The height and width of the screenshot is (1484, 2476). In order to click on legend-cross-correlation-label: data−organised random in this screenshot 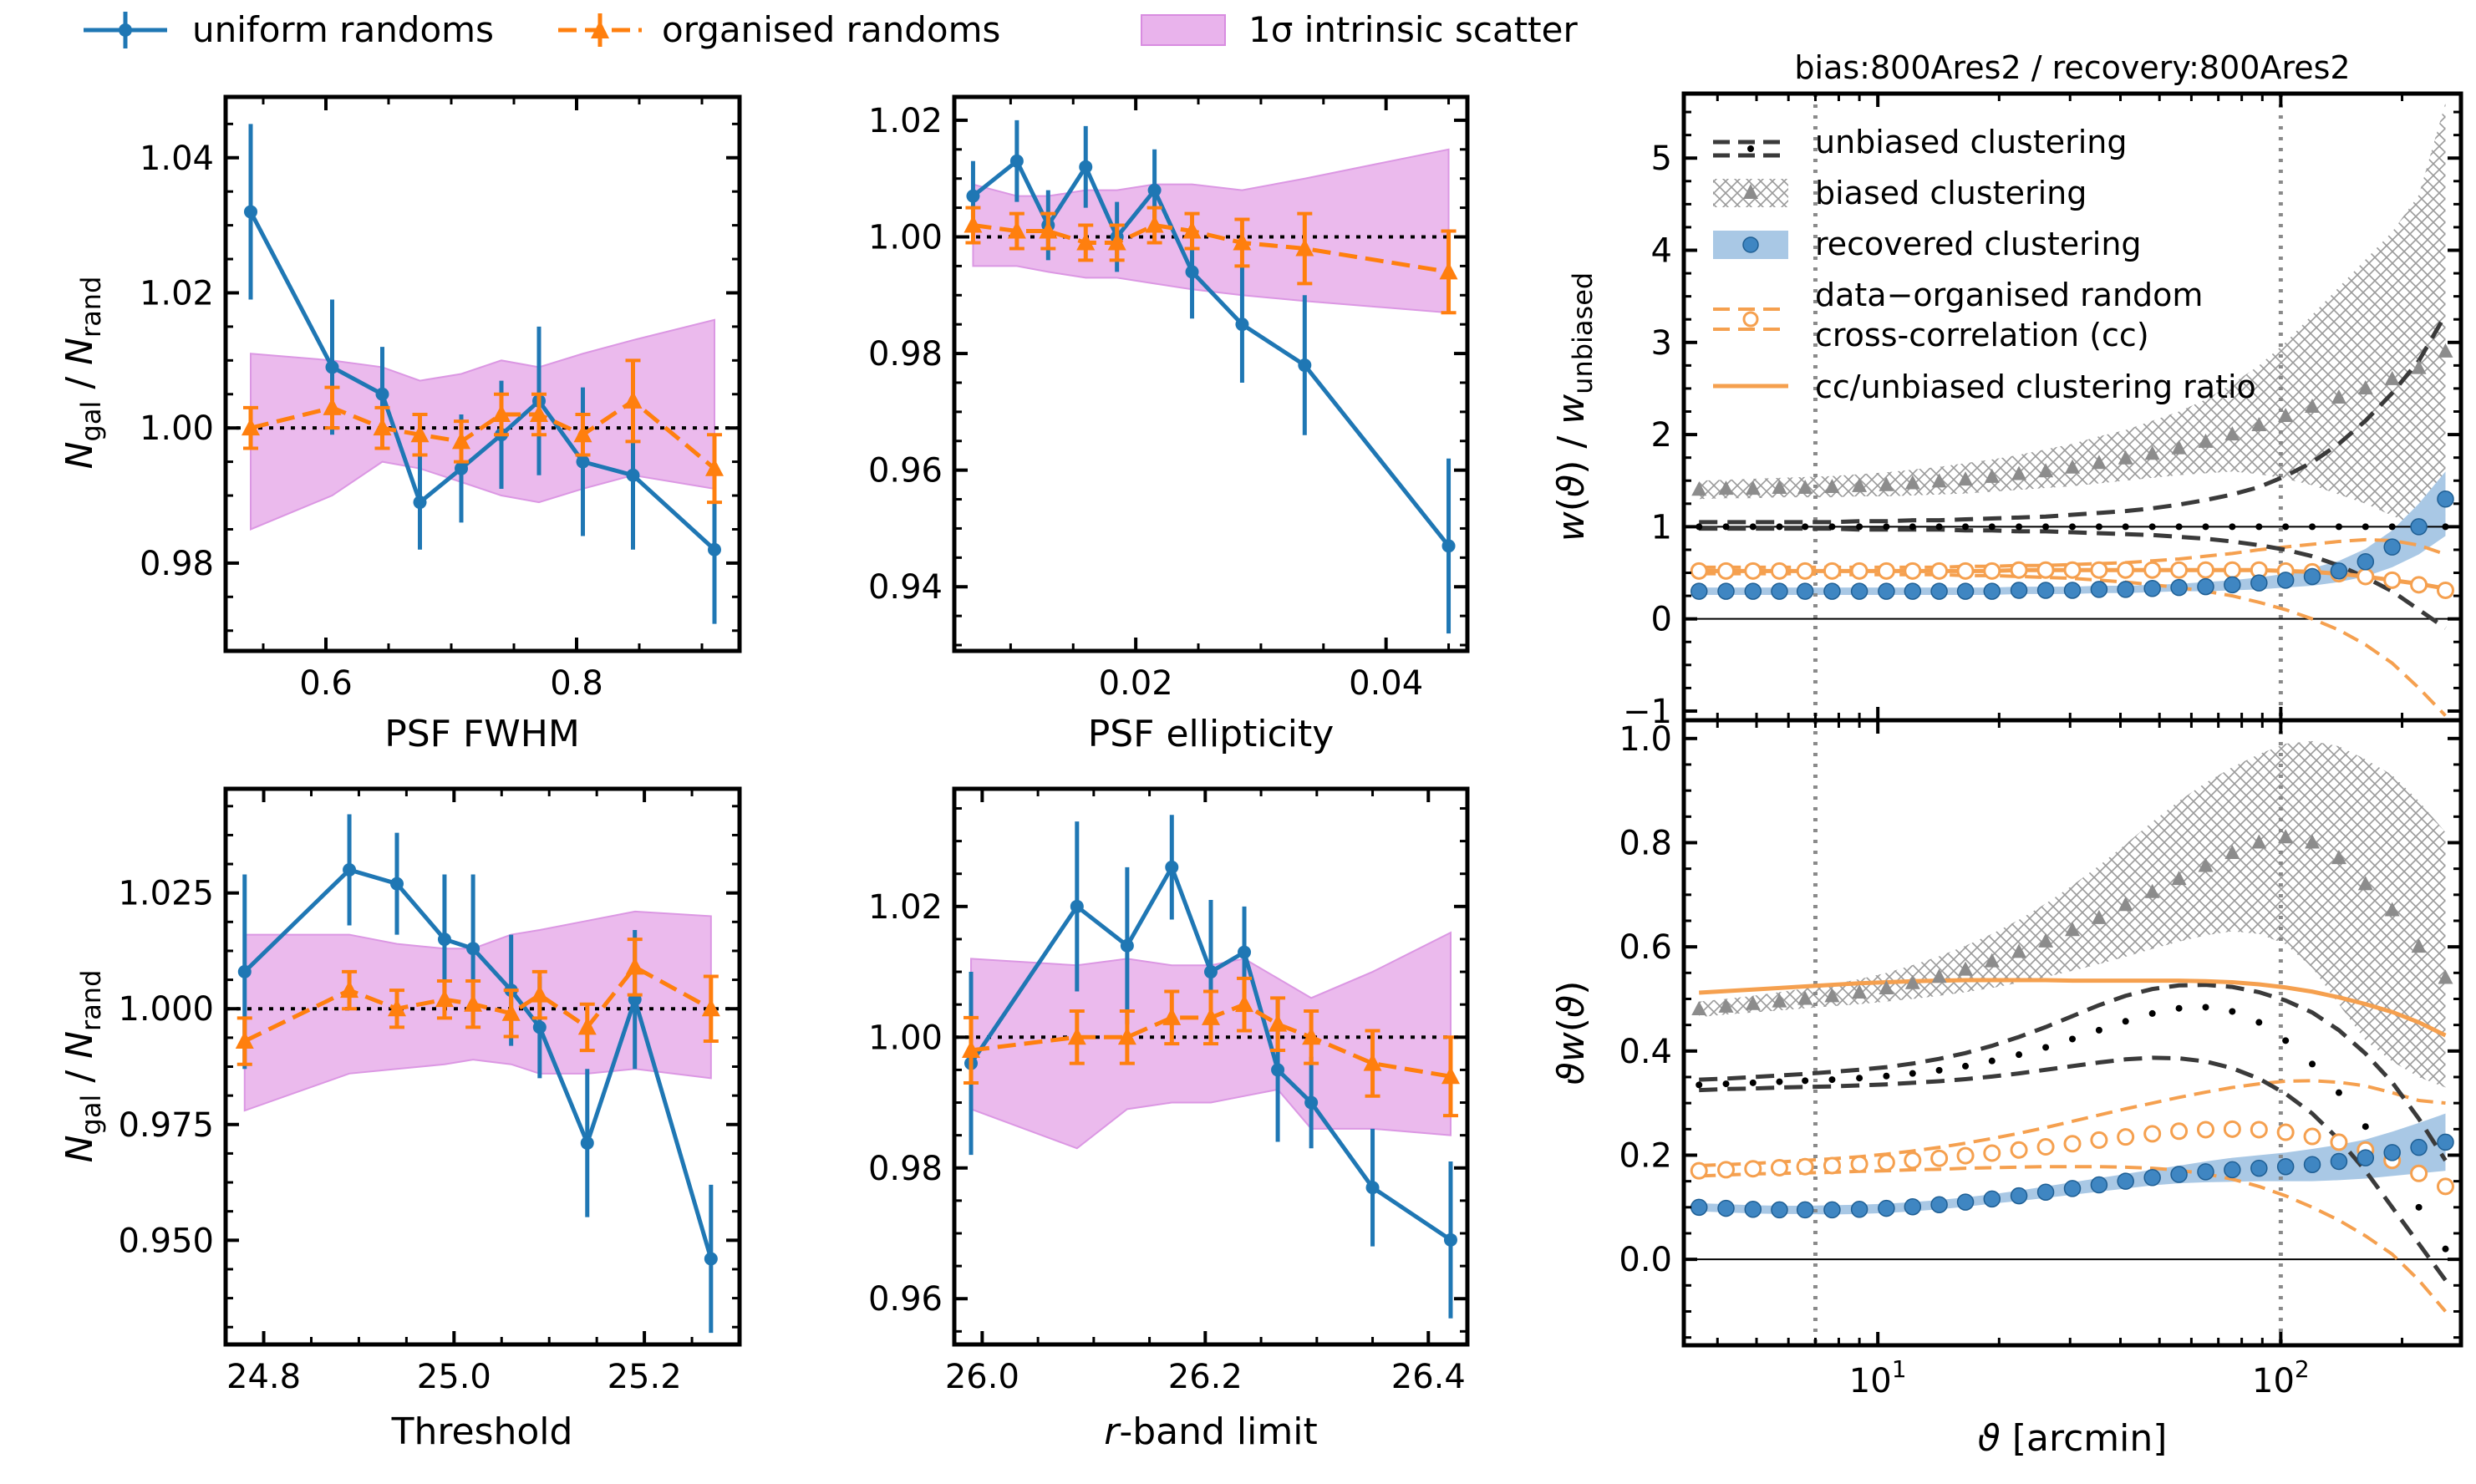, I will do `click(2009, 295)`.